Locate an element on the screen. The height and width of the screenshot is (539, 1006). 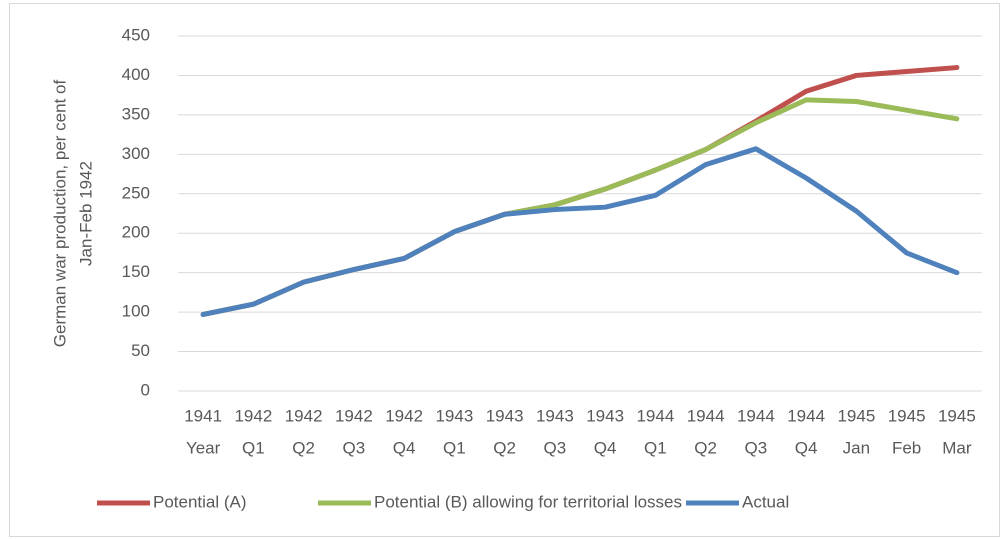
y-axis-label: Jan-Feb 1942 is located at coordinates (85, 213).